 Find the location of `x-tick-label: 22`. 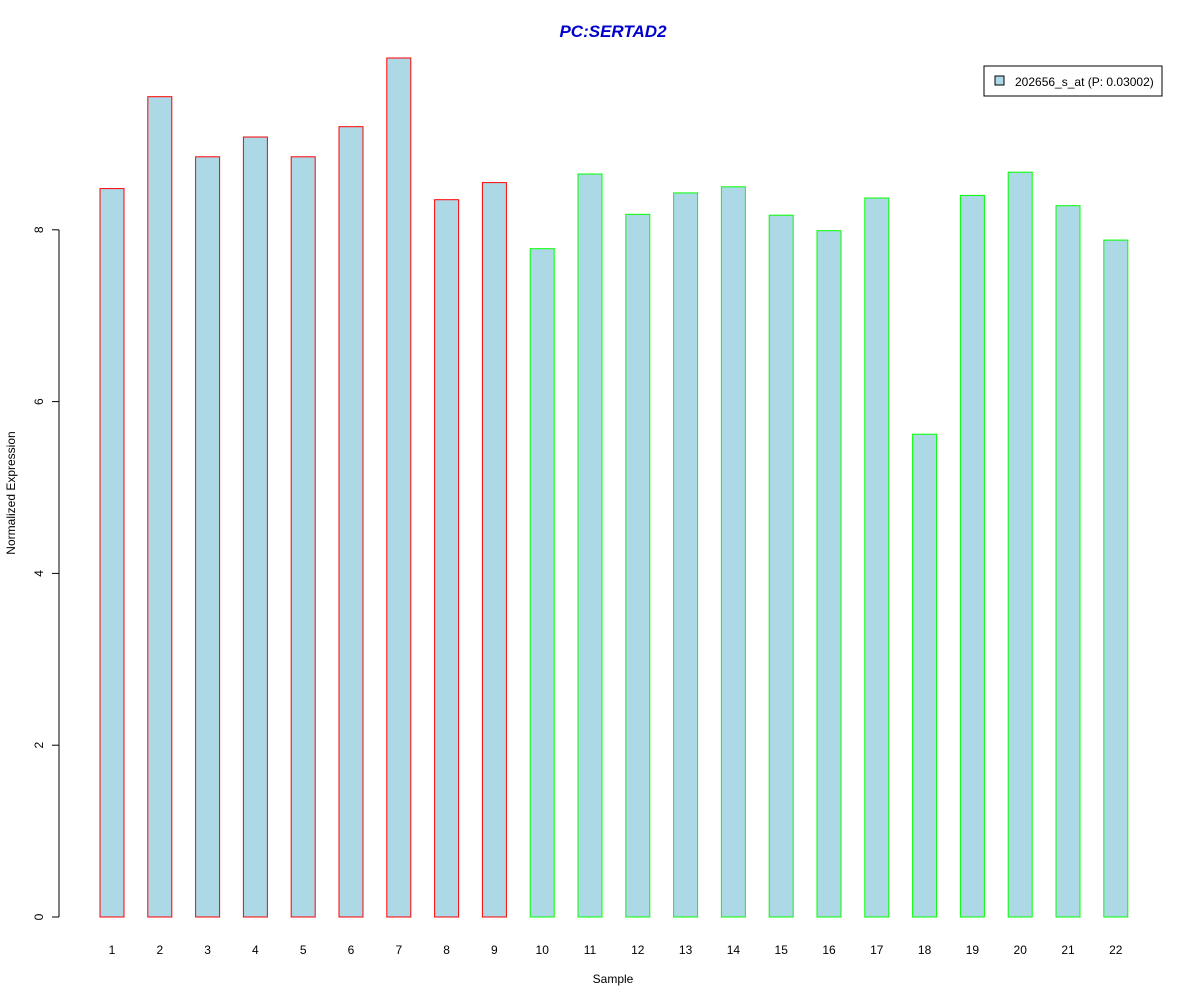

x-tick-label: 22 is located at coordinates (1116, 950).